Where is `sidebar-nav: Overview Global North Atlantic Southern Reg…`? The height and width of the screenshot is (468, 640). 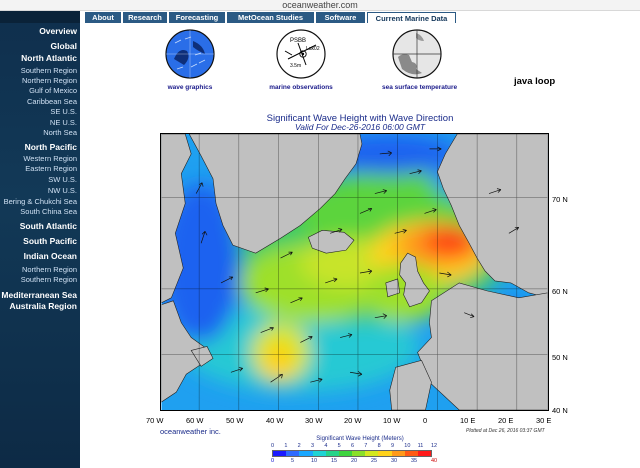 sidebar-nav: Overview Global North Atlantic Southern Reg… is located at coordinates (40, 239).